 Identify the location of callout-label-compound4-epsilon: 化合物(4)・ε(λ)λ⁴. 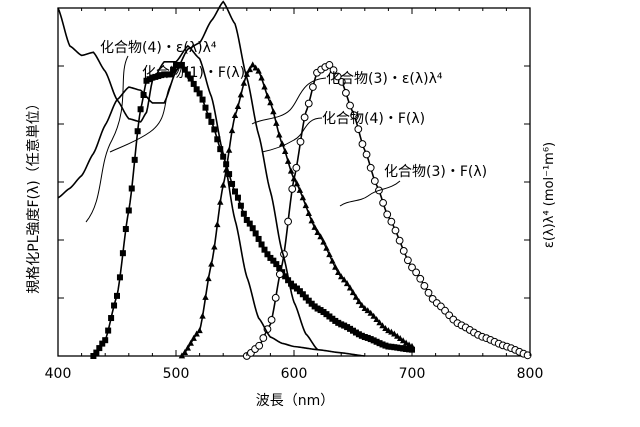
(158, 48).